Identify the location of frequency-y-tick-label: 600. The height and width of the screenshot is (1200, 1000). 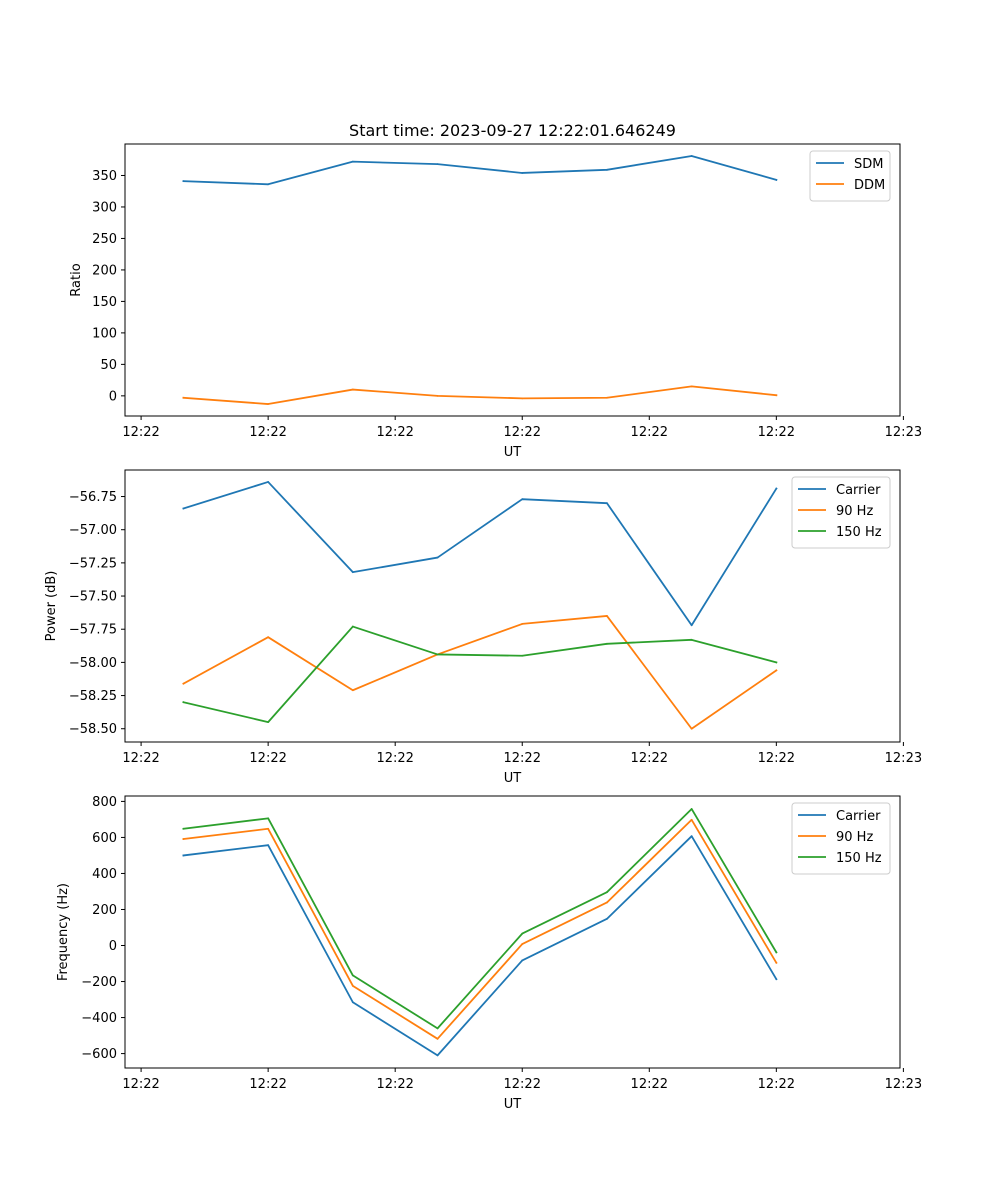
(104, 838).